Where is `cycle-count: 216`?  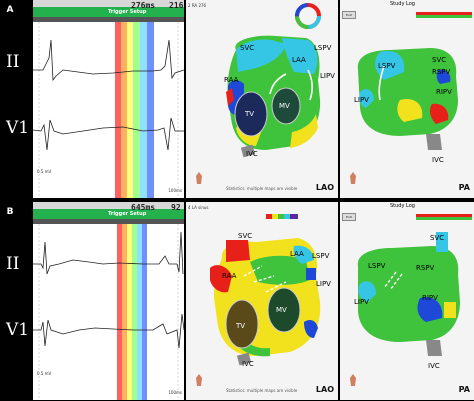
cycle-count: 216 is located at coordinates (176, 5).